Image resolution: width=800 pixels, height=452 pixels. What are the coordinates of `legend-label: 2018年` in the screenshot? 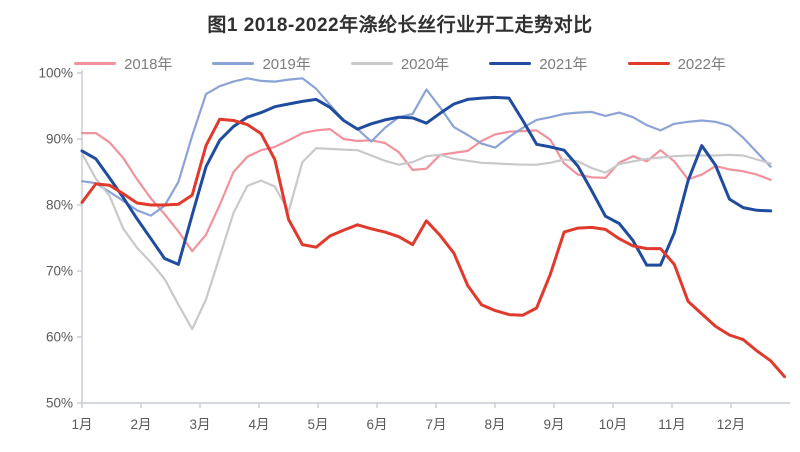 It's located at (148, 64).